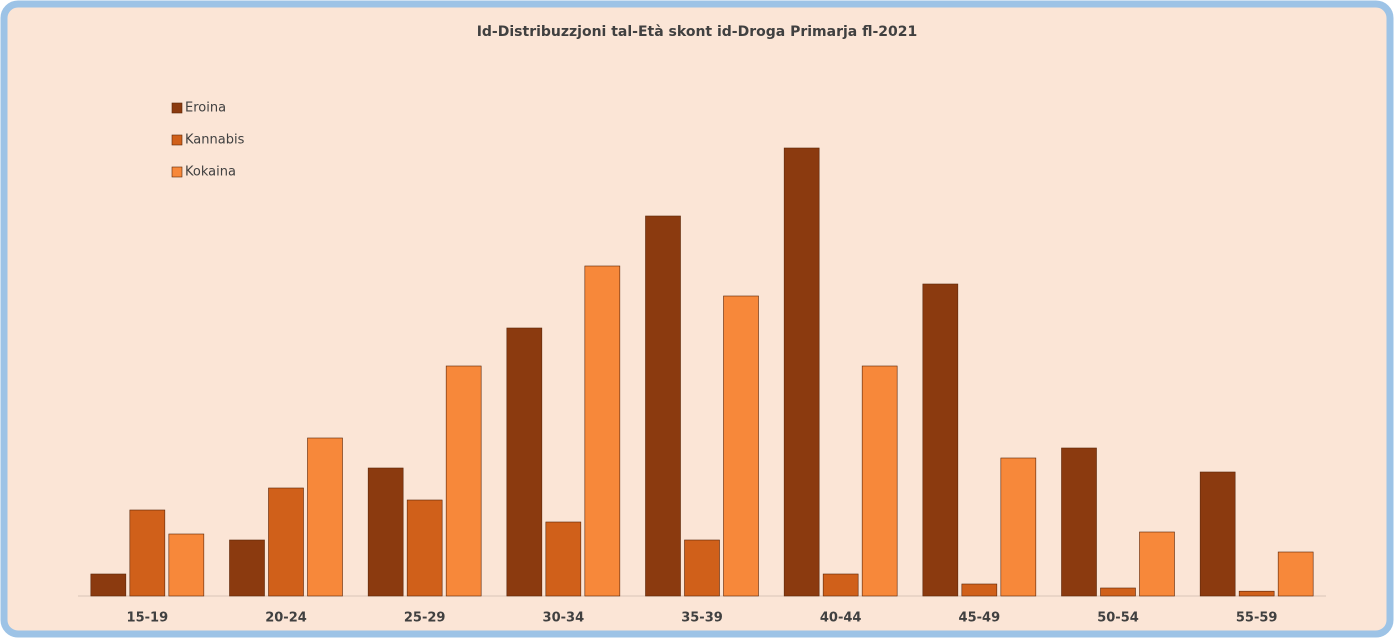  What do you see at coordinates (210, 172) in the screenshot?
I see `legend-label: Kokaina` at bounding box center [210, 172].